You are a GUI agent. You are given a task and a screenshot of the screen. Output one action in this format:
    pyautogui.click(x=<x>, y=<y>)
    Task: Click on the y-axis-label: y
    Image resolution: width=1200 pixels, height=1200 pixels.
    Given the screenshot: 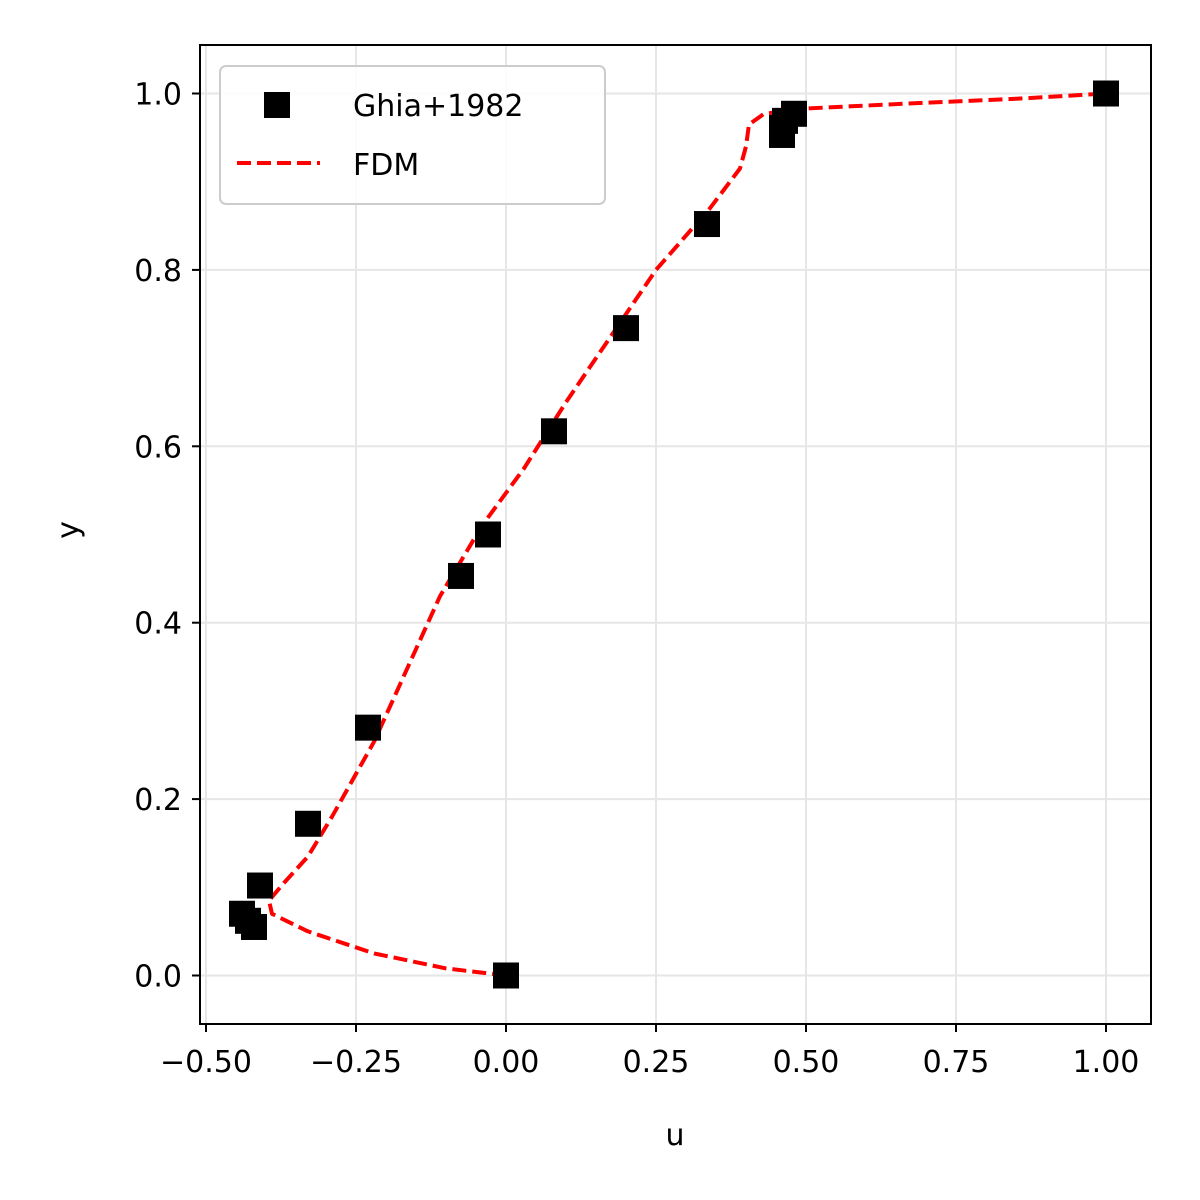 What is the action you would take?
    pyautogui.click(x=68, y=530)
    